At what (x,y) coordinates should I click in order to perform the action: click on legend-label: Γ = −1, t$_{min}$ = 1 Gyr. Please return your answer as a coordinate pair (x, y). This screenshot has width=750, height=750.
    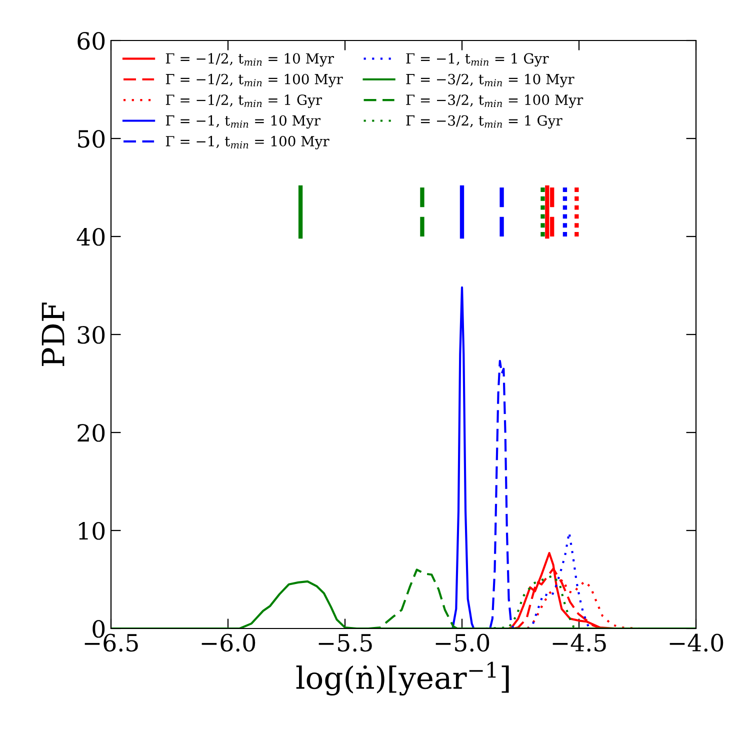
    Looking at the image, I should click on (477, 60).